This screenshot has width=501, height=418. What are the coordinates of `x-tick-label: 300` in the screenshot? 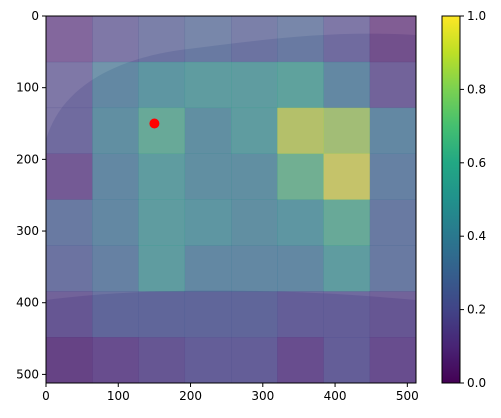 It's located at (262, 396).